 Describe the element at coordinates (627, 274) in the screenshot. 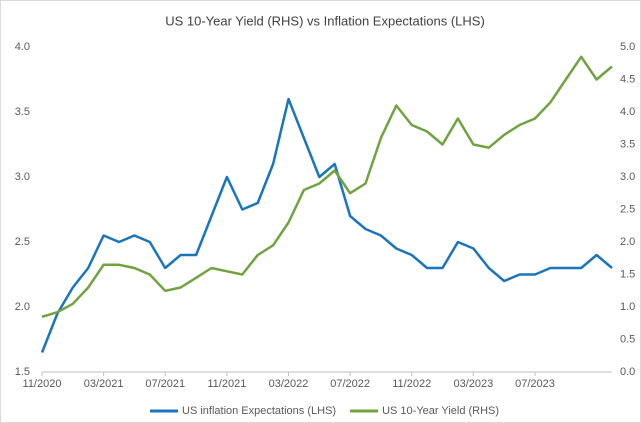

I see `y2-tick-label: 1.5` at that location.